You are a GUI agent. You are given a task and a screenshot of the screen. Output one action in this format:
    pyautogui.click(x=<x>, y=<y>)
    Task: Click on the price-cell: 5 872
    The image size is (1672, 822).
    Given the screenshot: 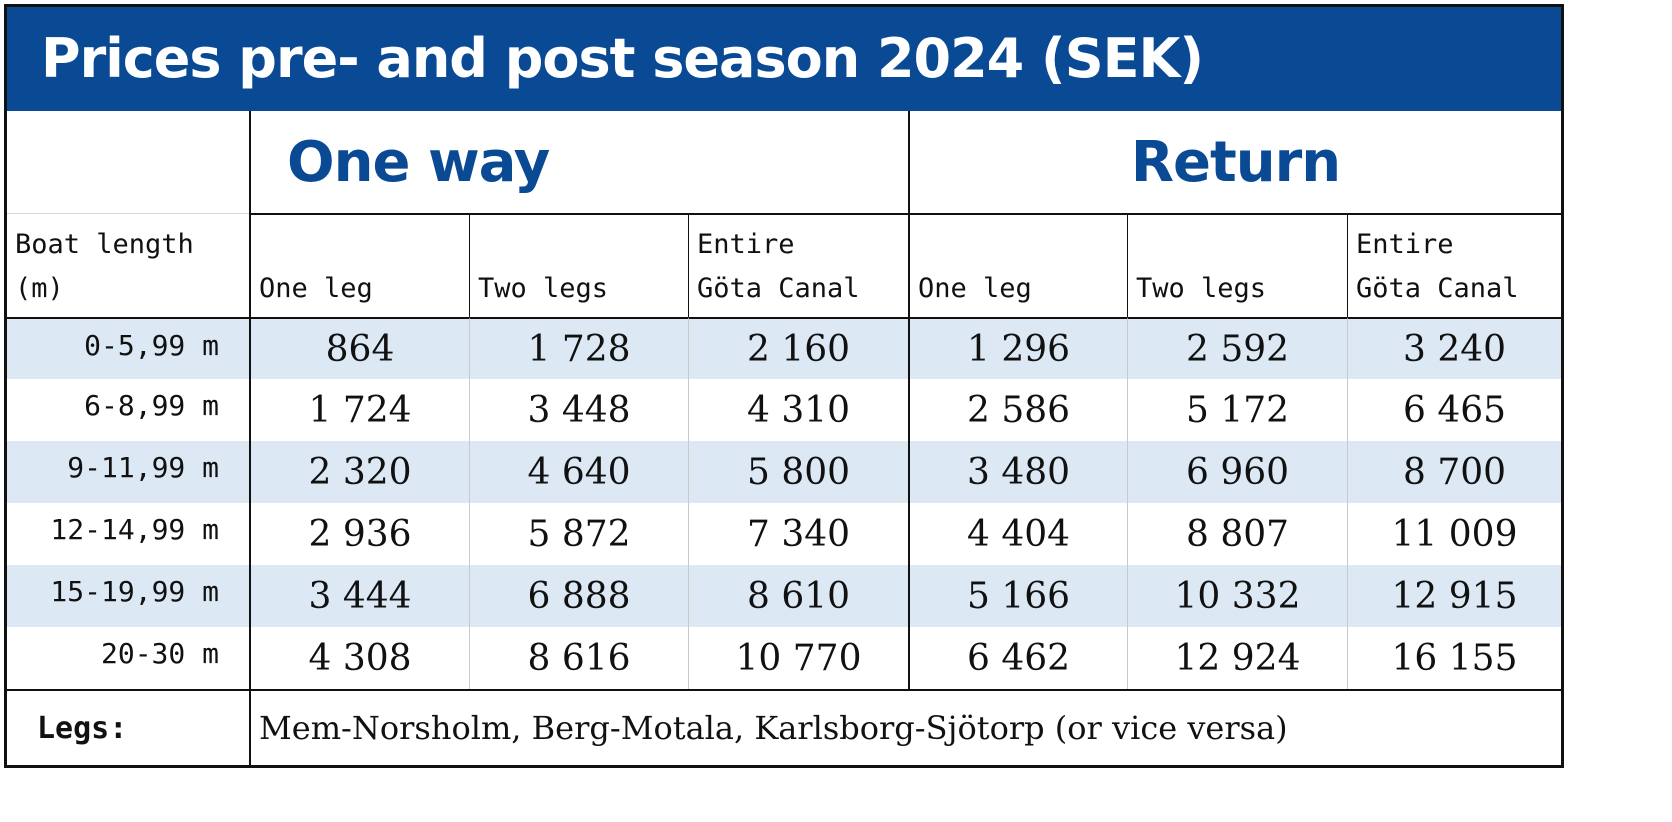 What is the action you would take?
    pyautogui.click(x=578, y=534)
    